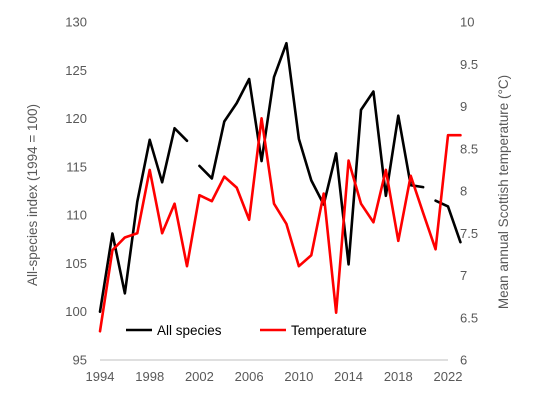  What do you see at coordinates (76, 263) in the screenshot?
I see `y-tick-label: 105` at bounding box center [76, 263].